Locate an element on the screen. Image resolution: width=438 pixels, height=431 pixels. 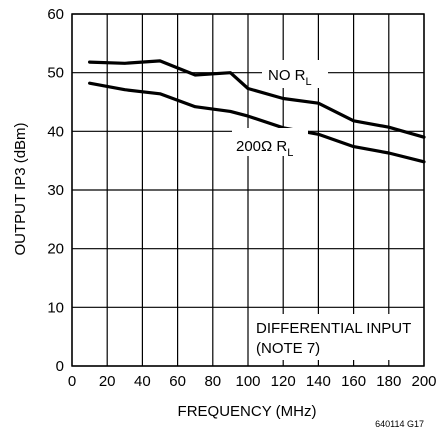
y-tick-label: 10 is located at coordinates (55, 307).